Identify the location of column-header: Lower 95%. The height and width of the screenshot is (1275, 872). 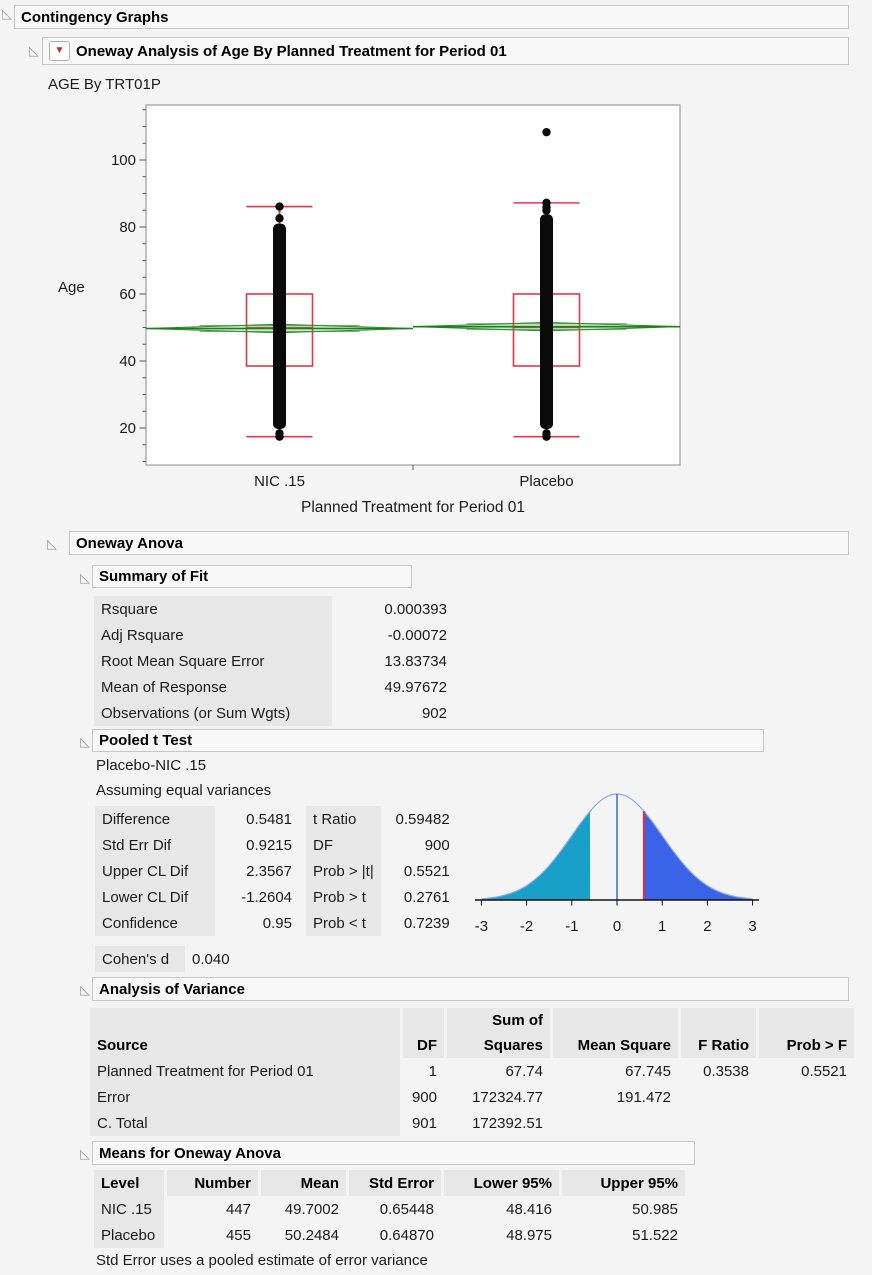
(500, 1183).